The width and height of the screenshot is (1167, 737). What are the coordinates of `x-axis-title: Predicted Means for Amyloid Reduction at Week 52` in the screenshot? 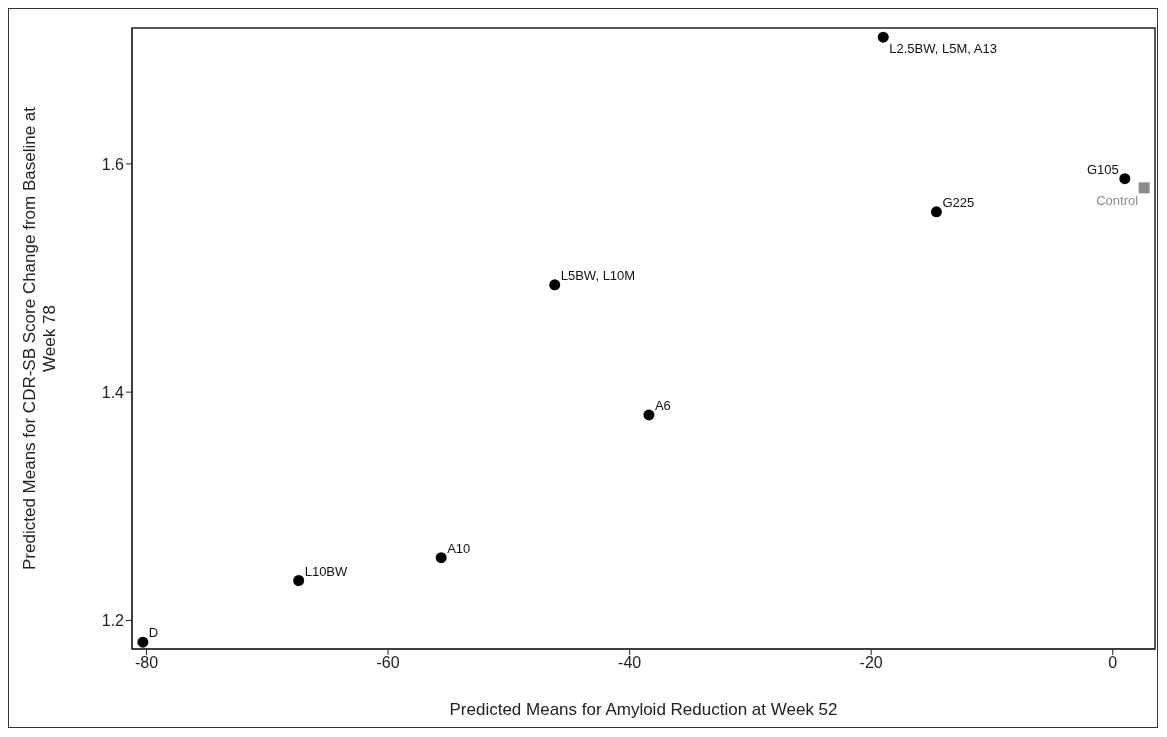 It's located at (643, 709).